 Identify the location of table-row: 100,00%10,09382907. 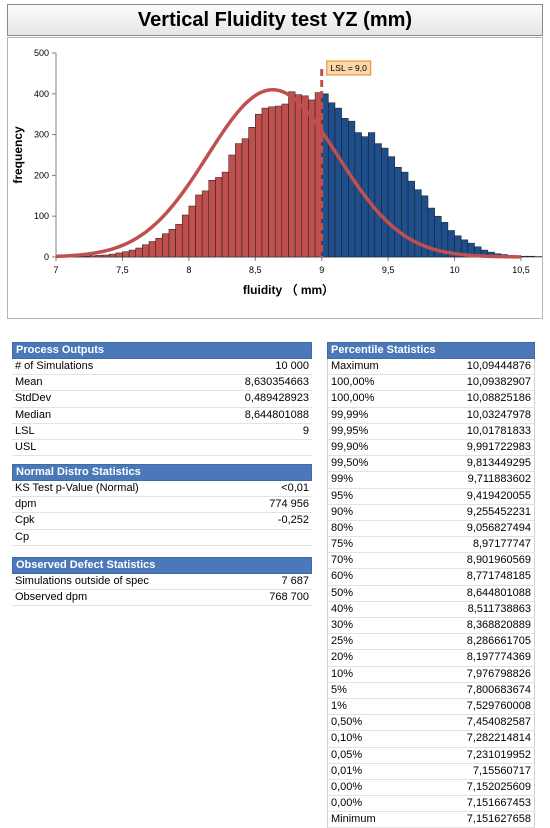
(431, 383).